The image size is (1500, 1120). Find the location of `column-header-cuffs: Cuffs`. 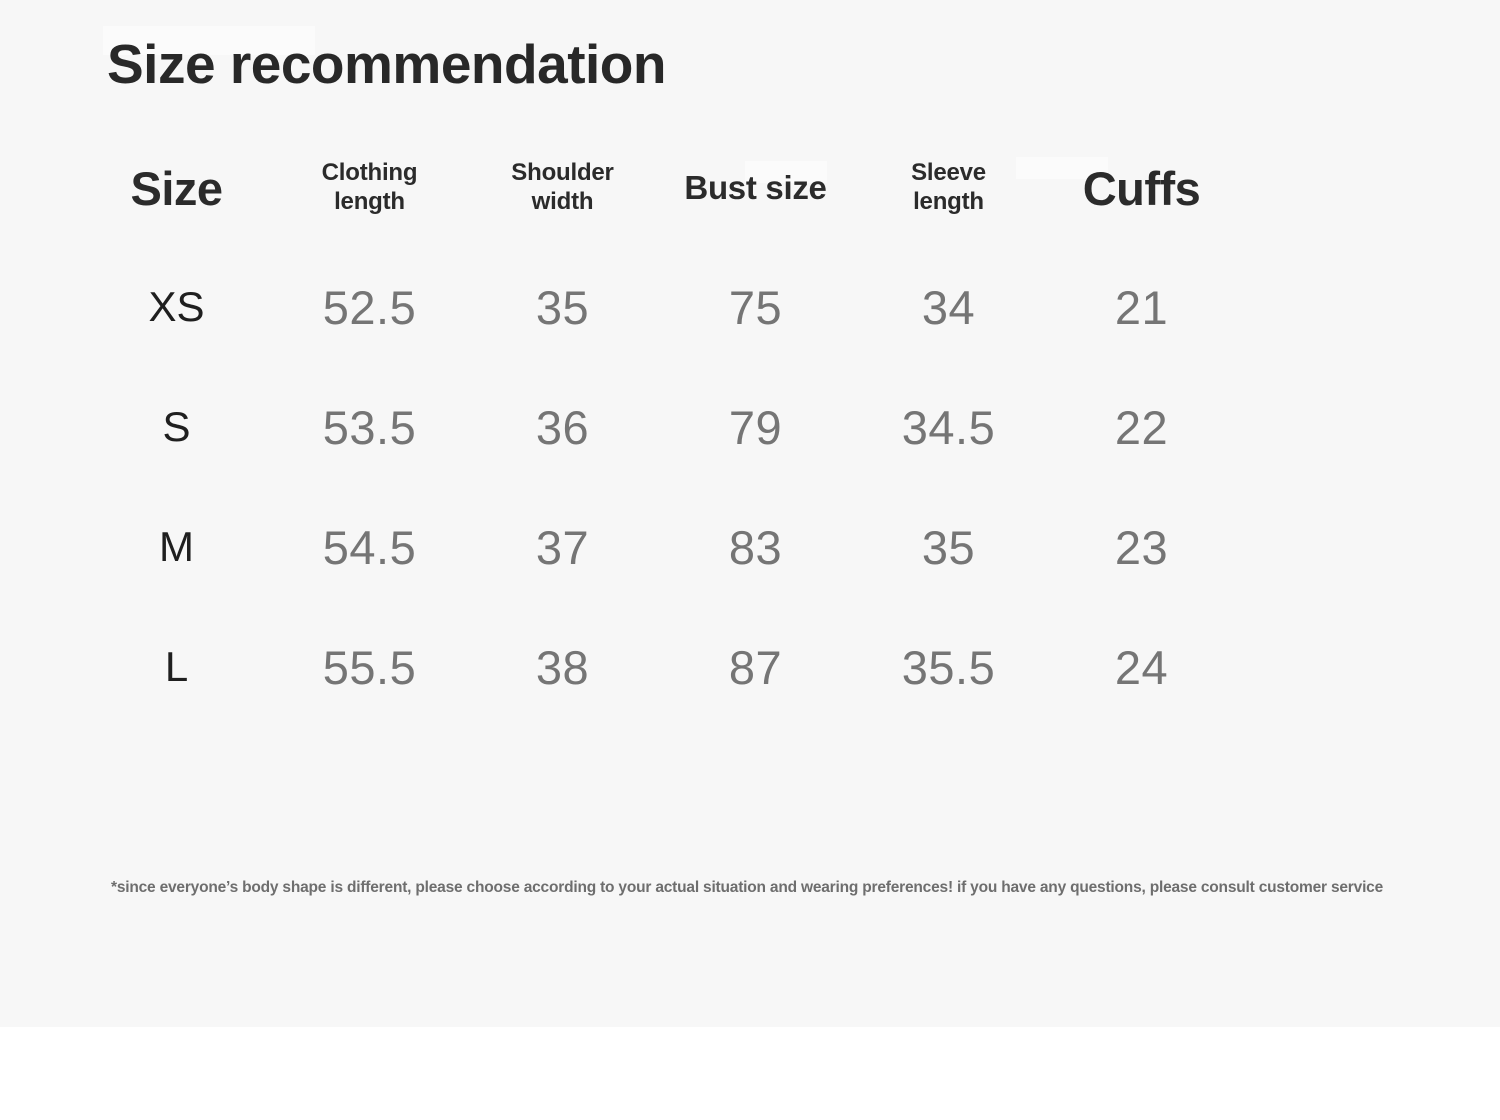

column-header-cuffs: Cuffs is located at coordinates (1141, 188).